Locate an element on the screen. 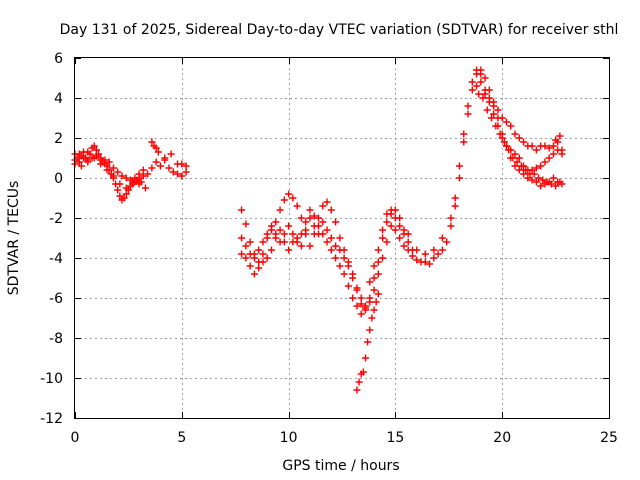 This screenshot has height=480, width=640. series-seg-mid-c is located at coordinates (325, 262).